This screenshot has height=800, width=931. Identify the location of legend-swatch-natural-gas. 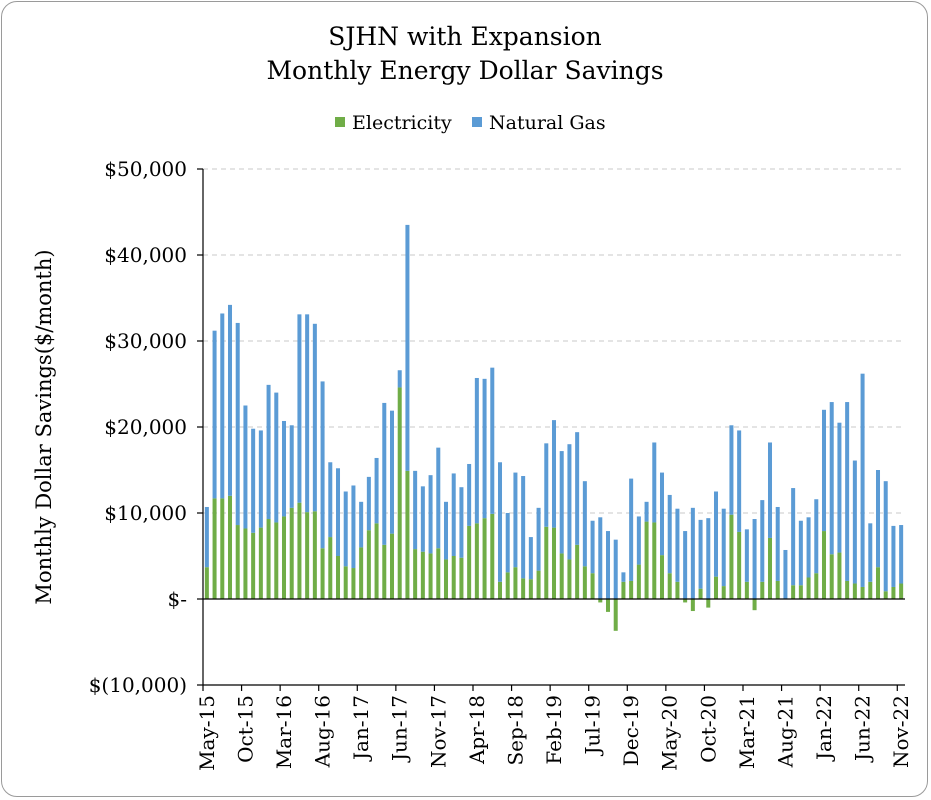
(477, 122).